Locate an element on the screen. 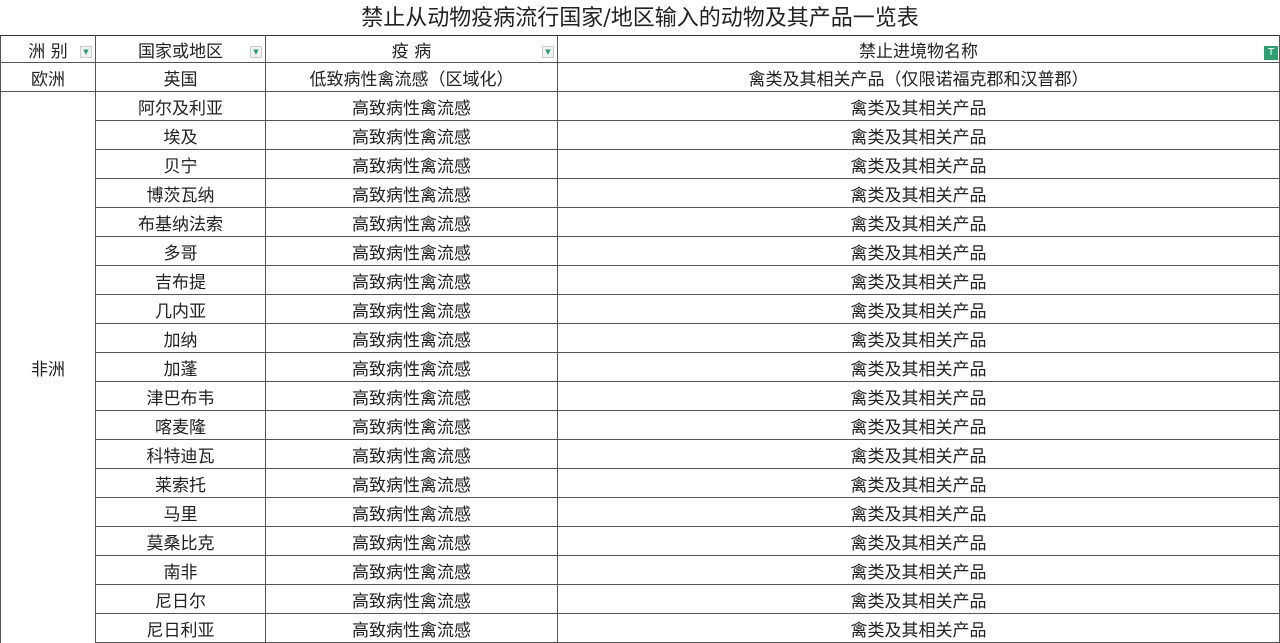 Image resolution: width=1280 pixels, height=643 pixels. country-cell: 布基纳法索 is located at coordinates (180, 222).